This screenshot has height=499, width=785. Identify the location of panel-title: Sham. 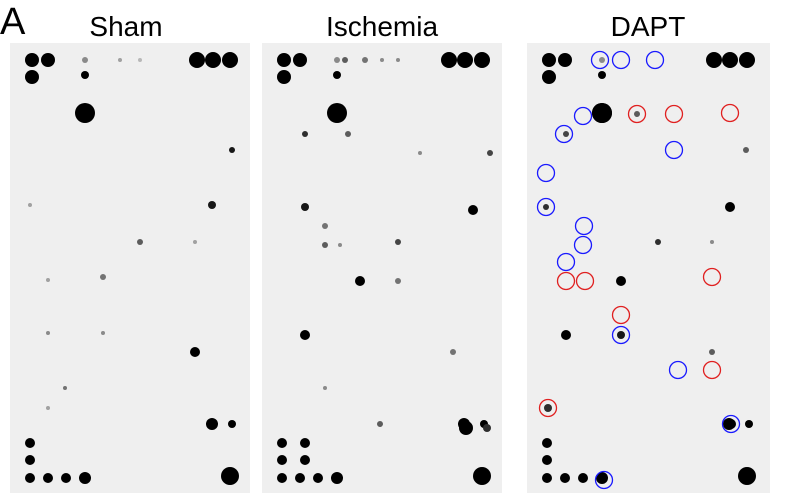
(125, 26).